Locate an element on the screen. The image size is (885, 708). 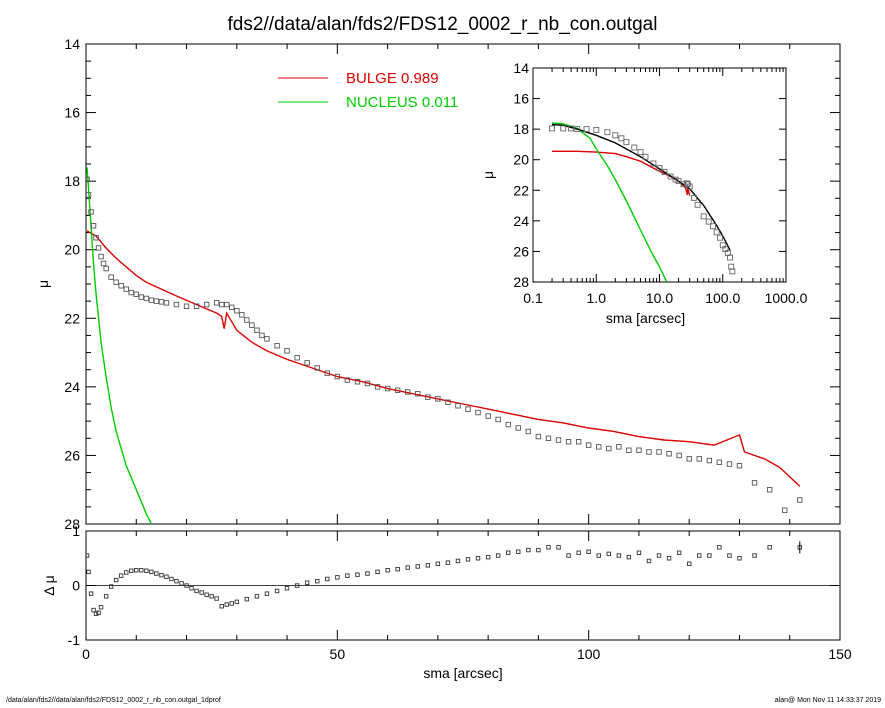
inset-y-tick-label: 14 is located at coordinates (521, 68).